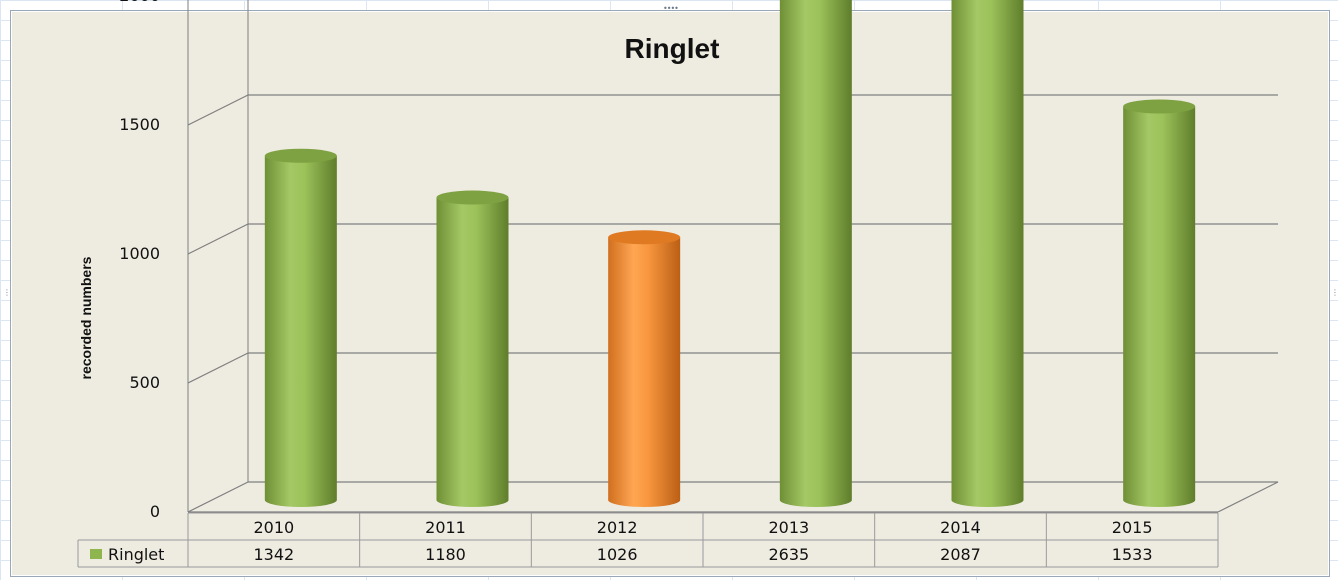 This screenshot has height=580, width=1338. Describe the element at coordinates (273, 554) in the screenshot. I see `data-table-value: 1342` at that location.